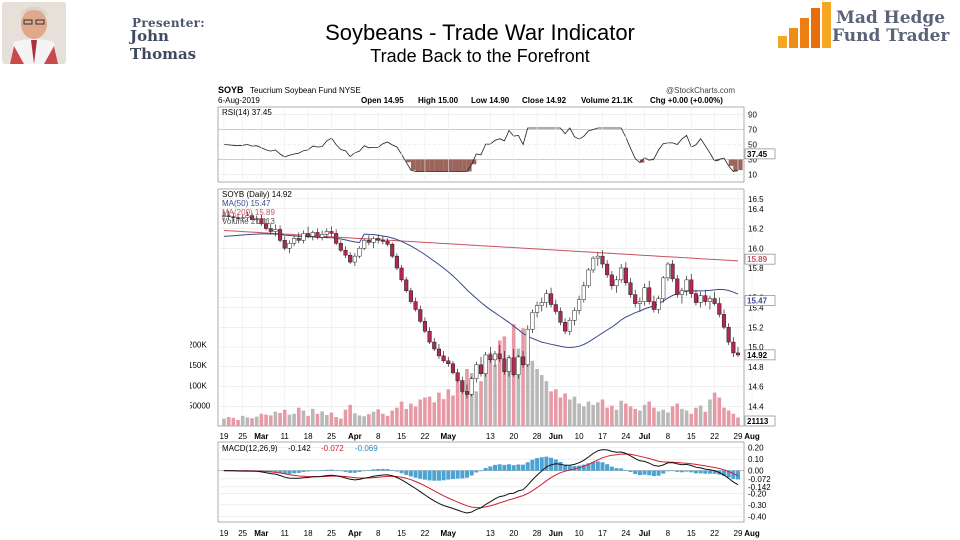  What do you see at coordinates (544, 100) in the screenshot?
I see `quote-close: Close 14.92` at bounding box center [544, 100].